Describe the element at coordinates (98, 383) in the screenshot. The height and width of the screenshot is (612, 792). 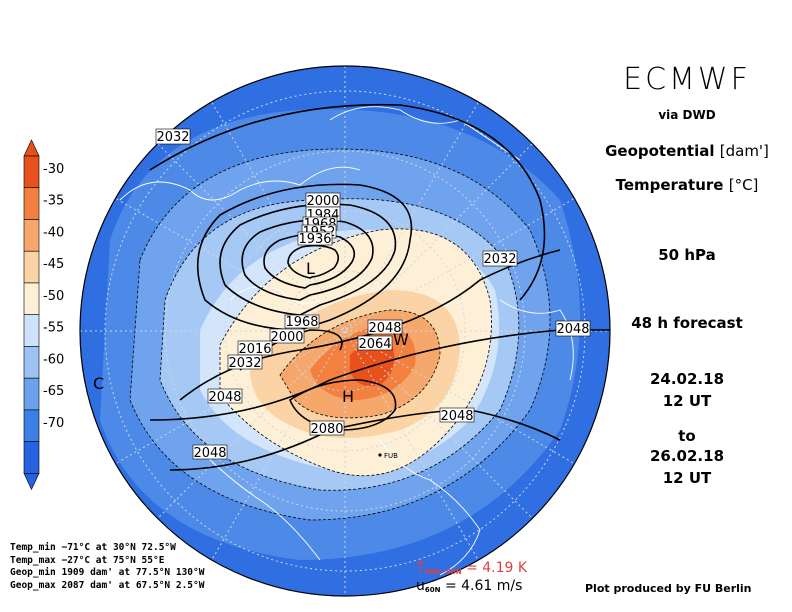
I see `cold-marker: C` at that location.